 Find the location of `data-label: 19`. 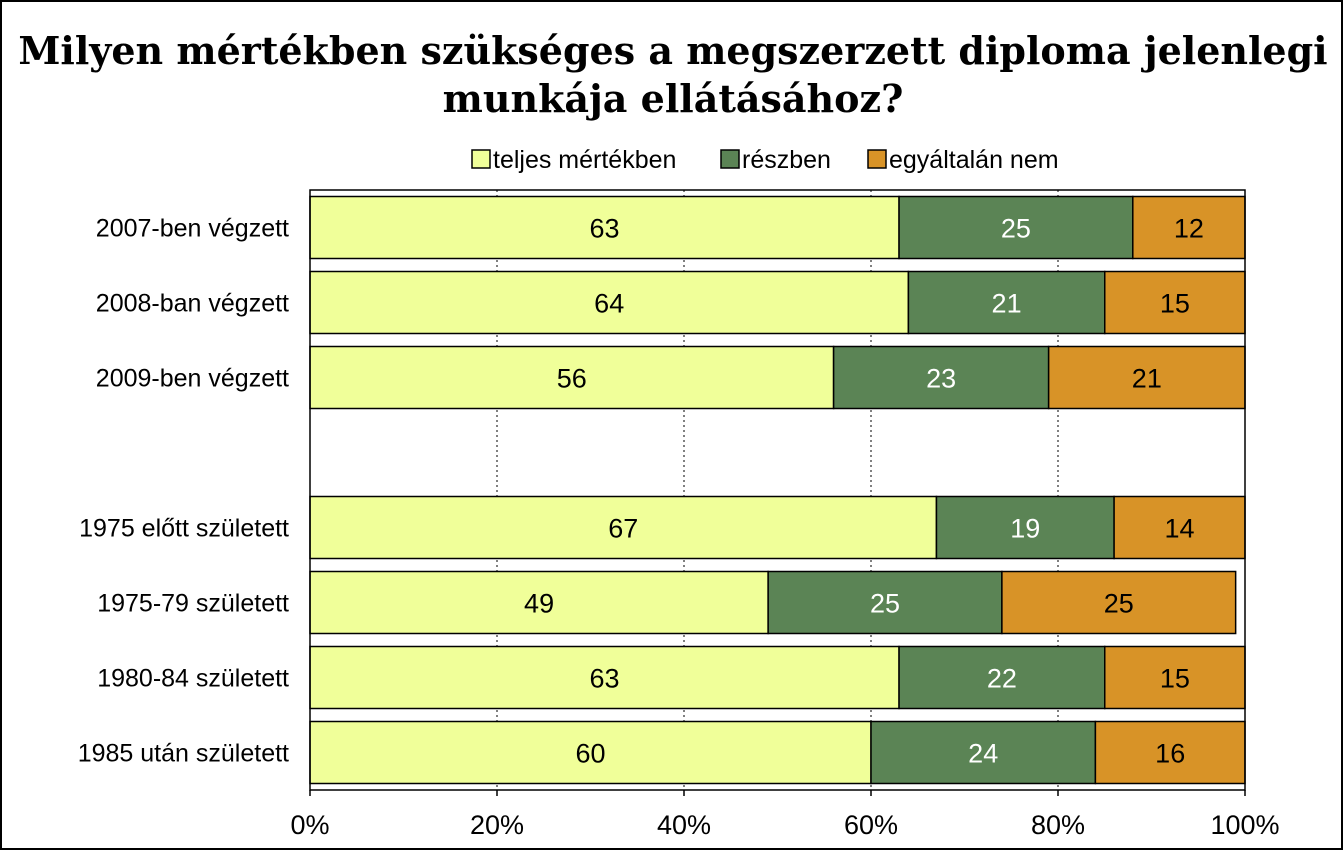

data-label: 19 is located at coordinates (1025, 529).